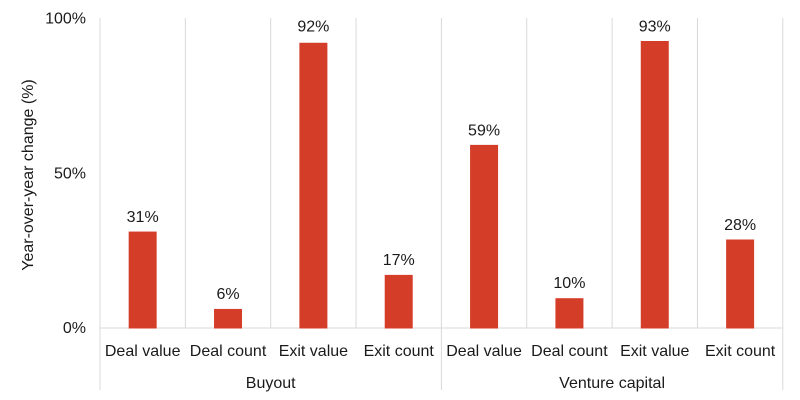 The image size is (800, 400). I want to click on svg-text: 31%, so click(143, 217).